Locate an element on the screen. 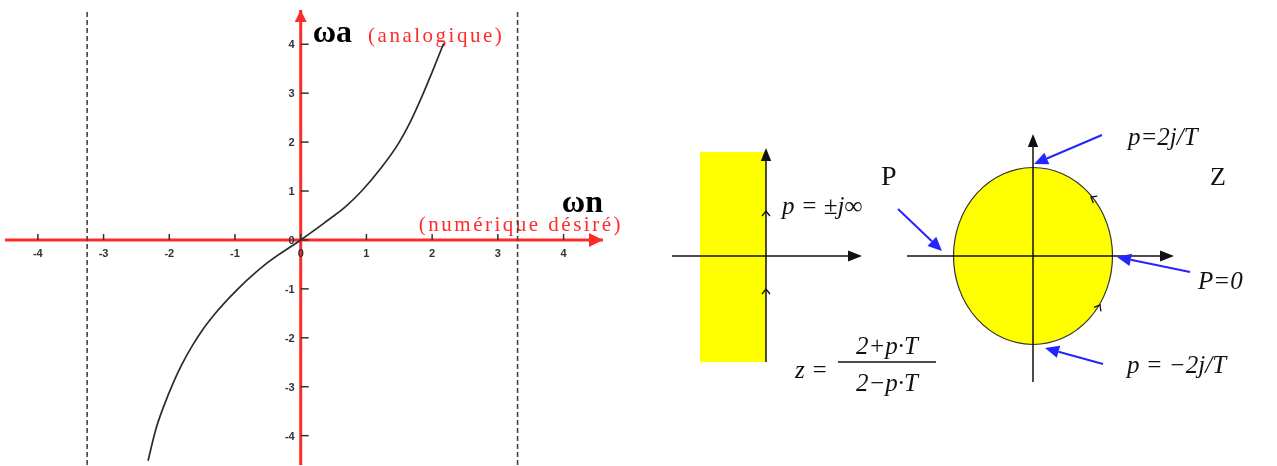  x-tick-label: -3 is located at coordinates (103, 252).